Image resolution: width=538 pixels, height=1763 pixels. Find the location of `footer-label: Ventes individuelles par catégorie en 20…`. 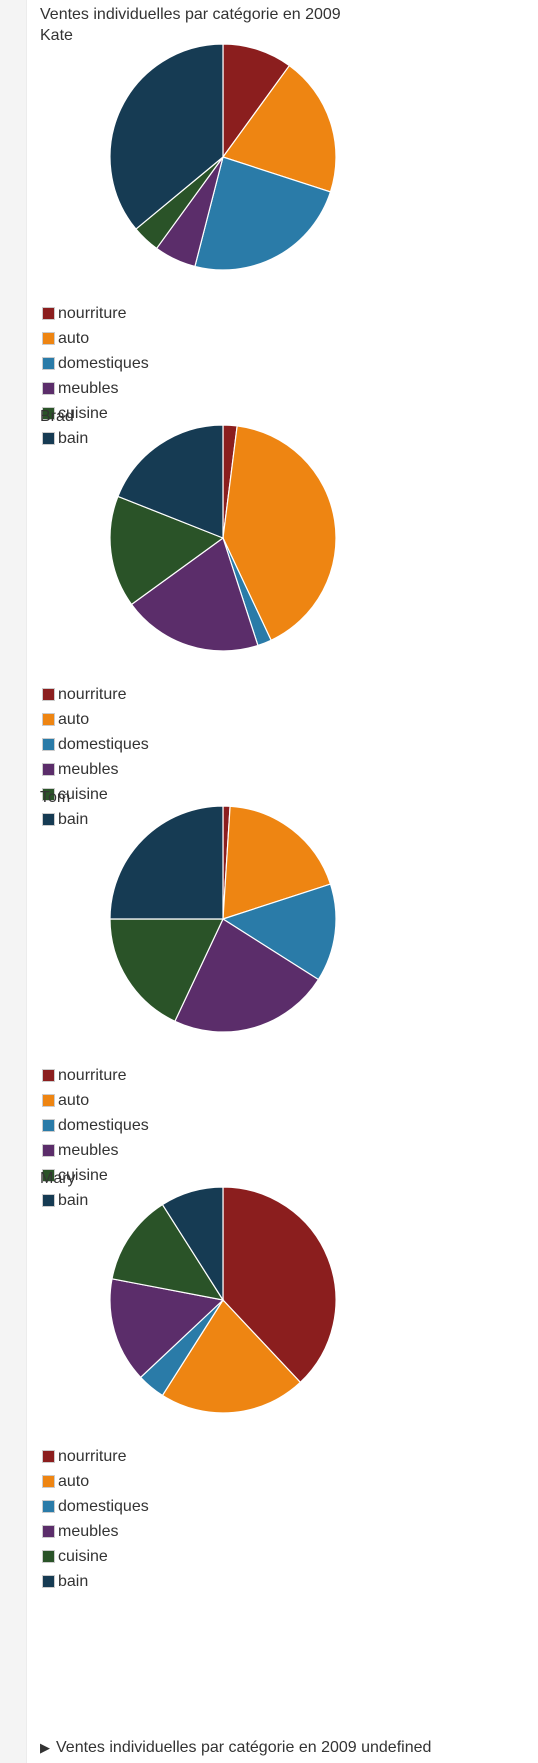

footer-label: Ventes individuelles par catégorie en 20… is located at coordinates (243, 1747).